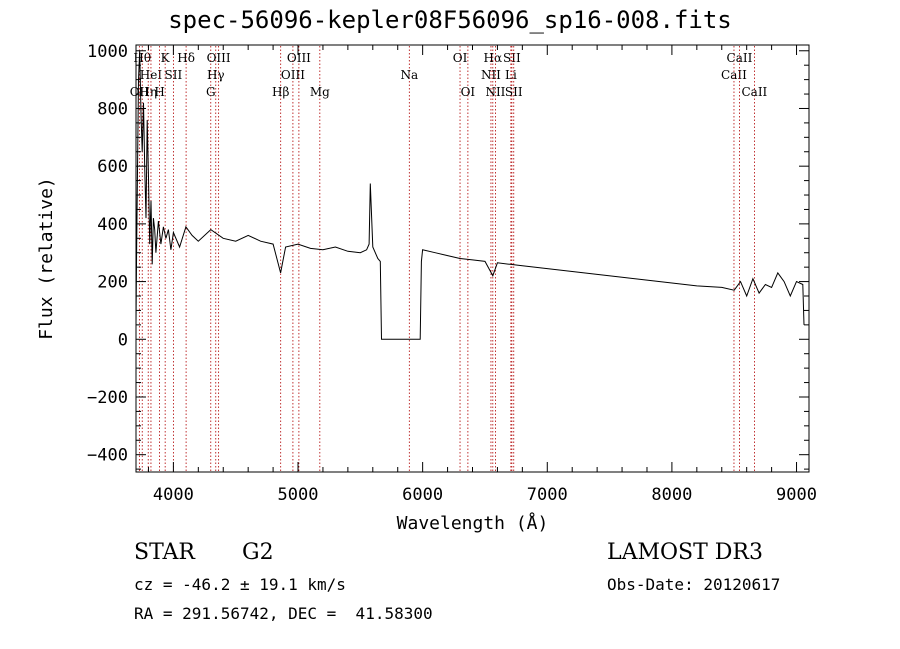  Describe the element at coordinates (211, 92) in the screenshot. I see `line-marker-label-8: G` at that location.